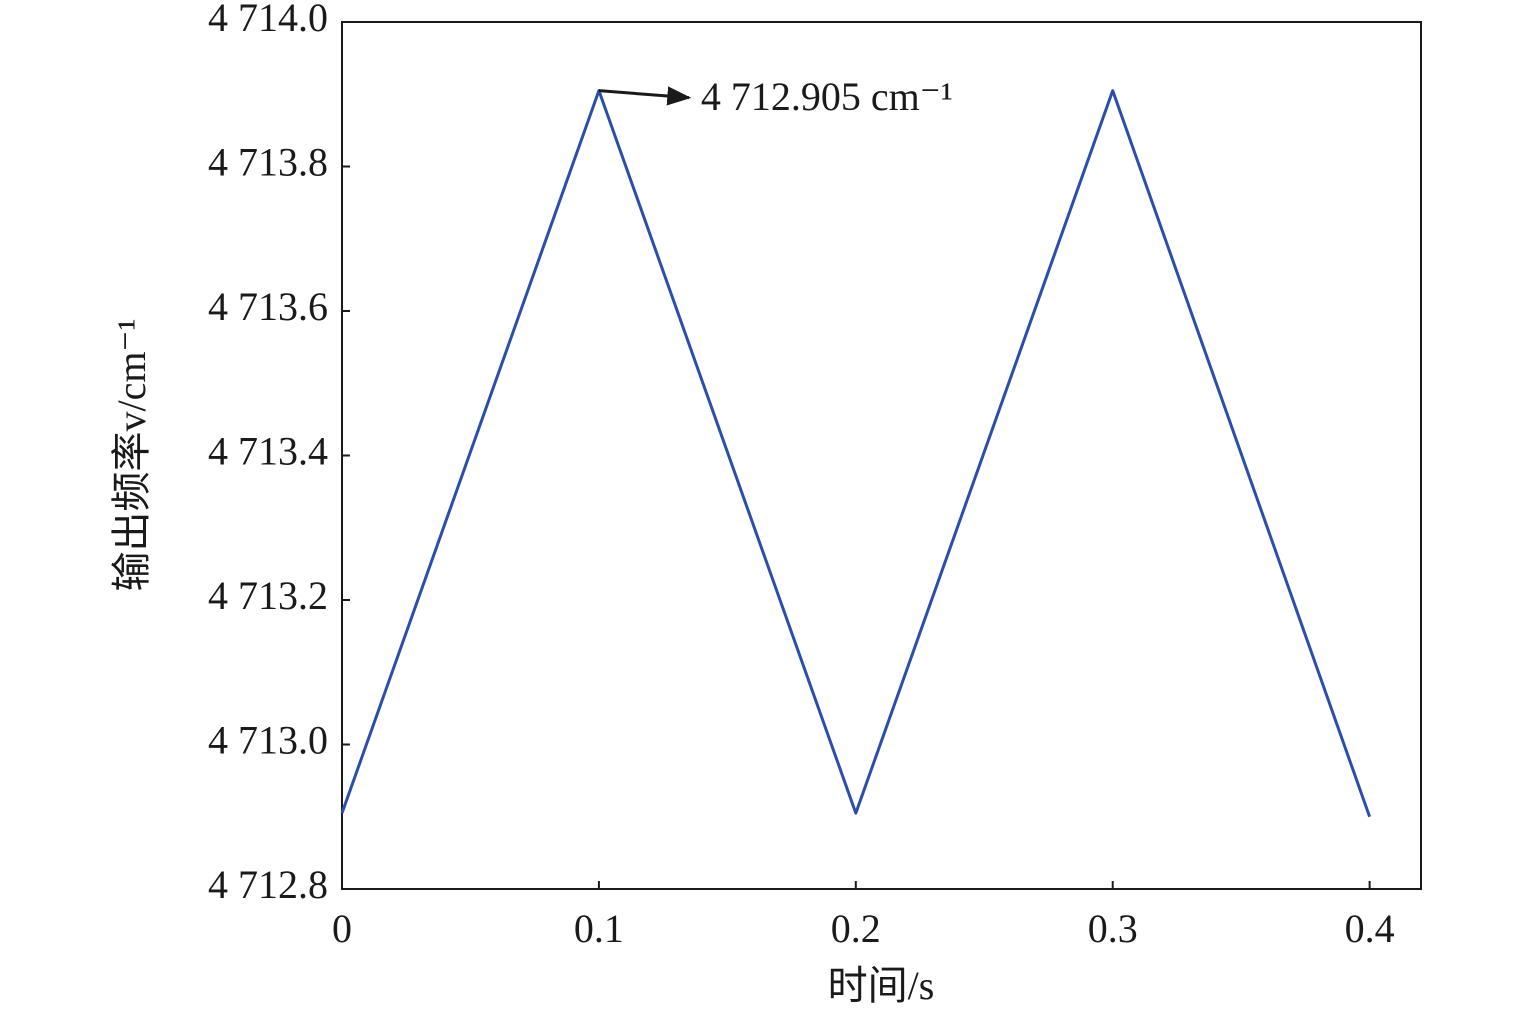 This screenshot has width=1535, height=1026. I want to click on y-tick-label: 4 713.4, so click(268, 451).